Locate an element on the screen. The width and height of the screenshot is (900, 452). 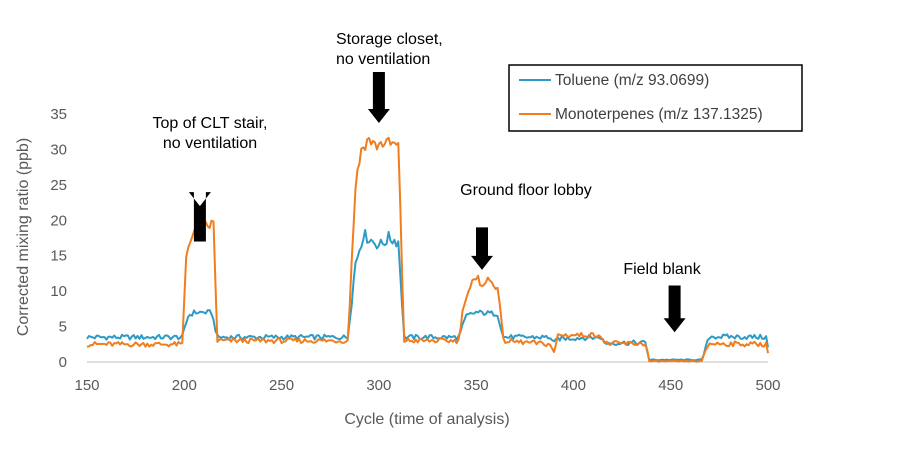
y-tick-label: 30 is located at coordinates (58, 149).